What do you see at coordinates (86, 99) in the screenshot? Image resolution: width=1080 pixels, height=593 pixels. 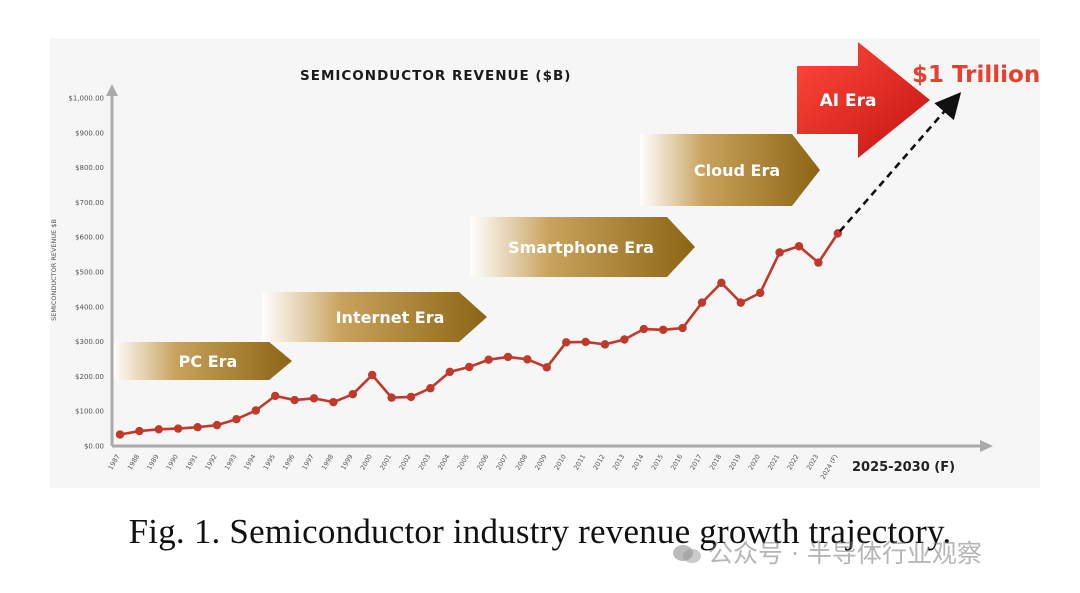 I see `y-tick-label: $1,000.00` at bounding box center [86, 99].